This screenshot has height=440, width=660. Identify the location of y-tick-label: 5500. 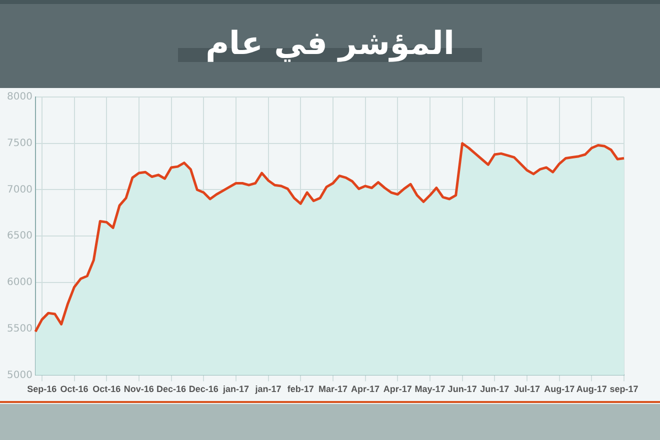
(19, 328).